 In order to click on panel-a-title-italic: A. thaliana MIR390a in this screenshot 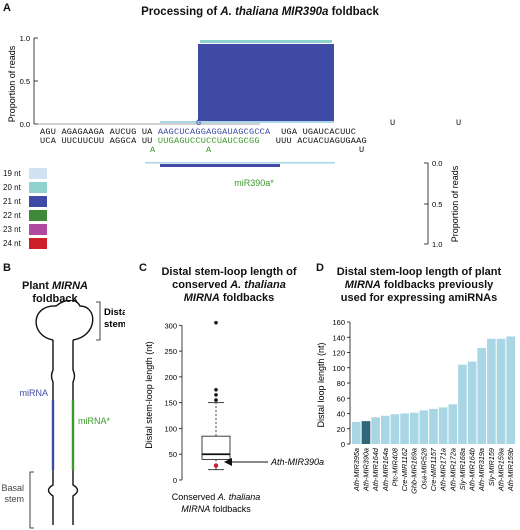, I will do `click(274, 12)`.